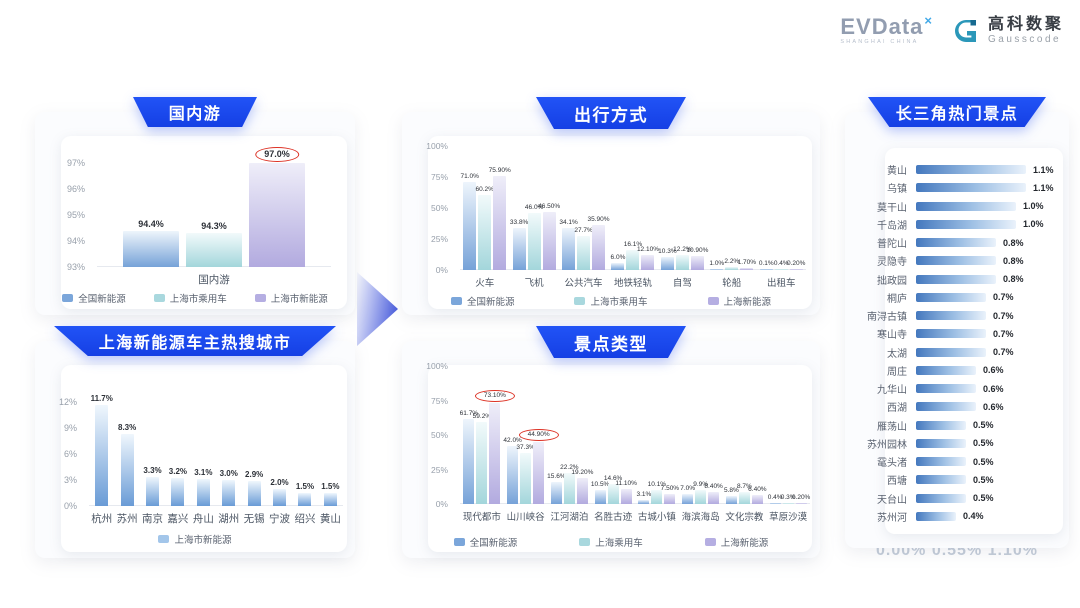 The image size is (1080, 608). Describe the element at coordinates (892, 281) in the screenshot. I see `spot-name: 拙政园` at that location.